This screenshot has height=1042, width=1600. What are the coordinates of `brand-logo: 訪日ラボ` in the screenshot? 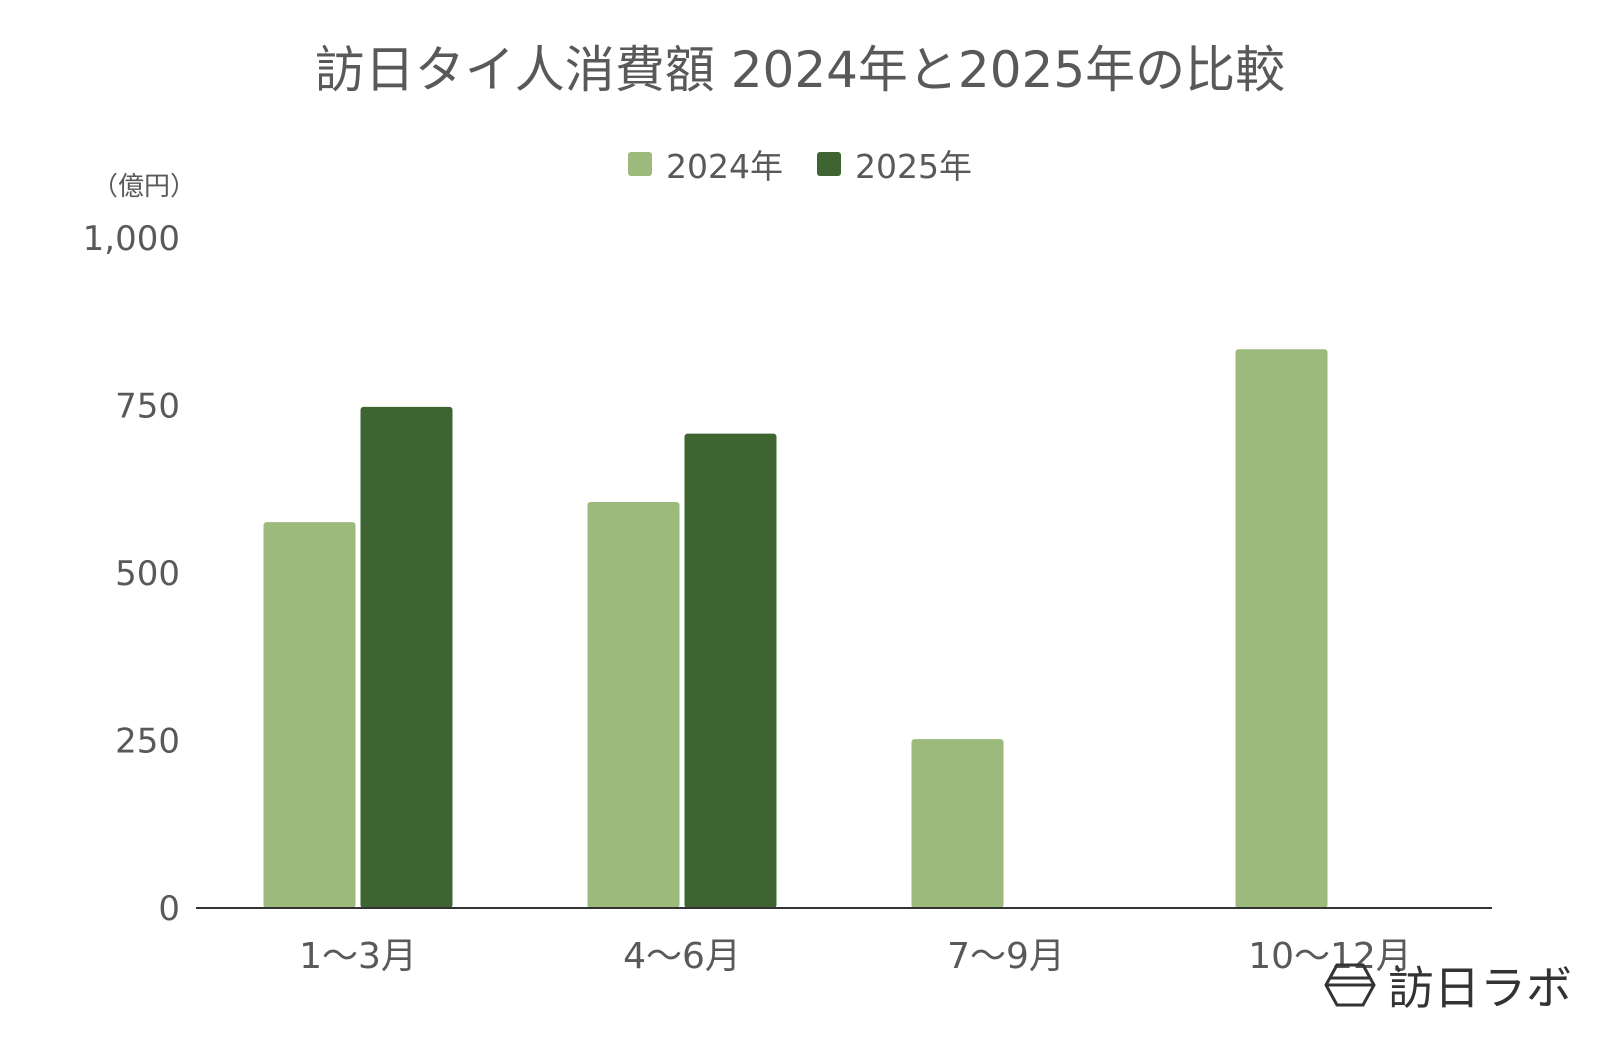 It's located at (1448, 985).